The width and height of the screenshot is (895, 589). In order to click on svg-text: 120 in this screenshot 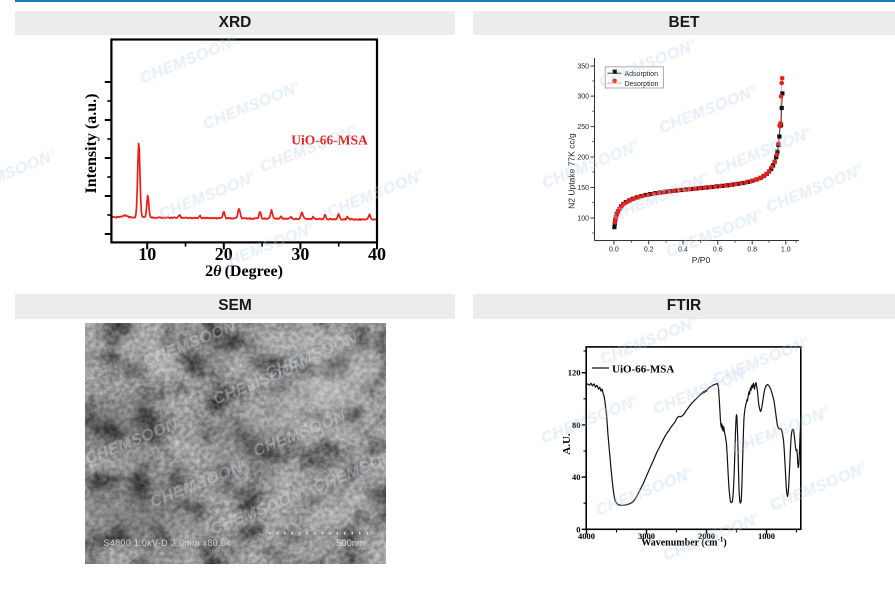, I will do `click(574, 373)`.